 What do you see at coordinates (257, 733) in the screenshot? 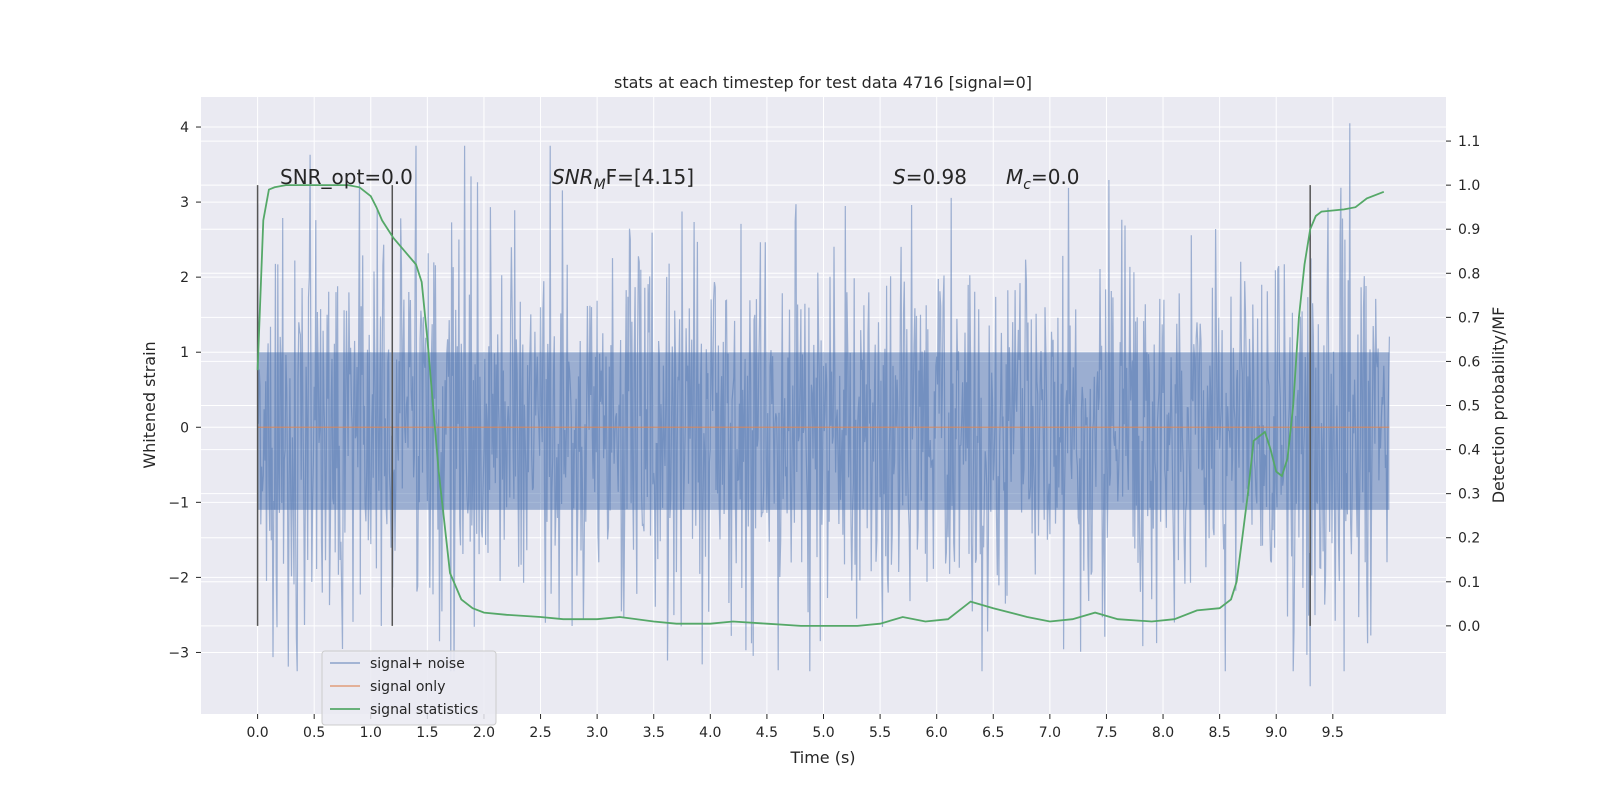
I see `x-tick-label: 0.0` at bounding box center [257, 733].